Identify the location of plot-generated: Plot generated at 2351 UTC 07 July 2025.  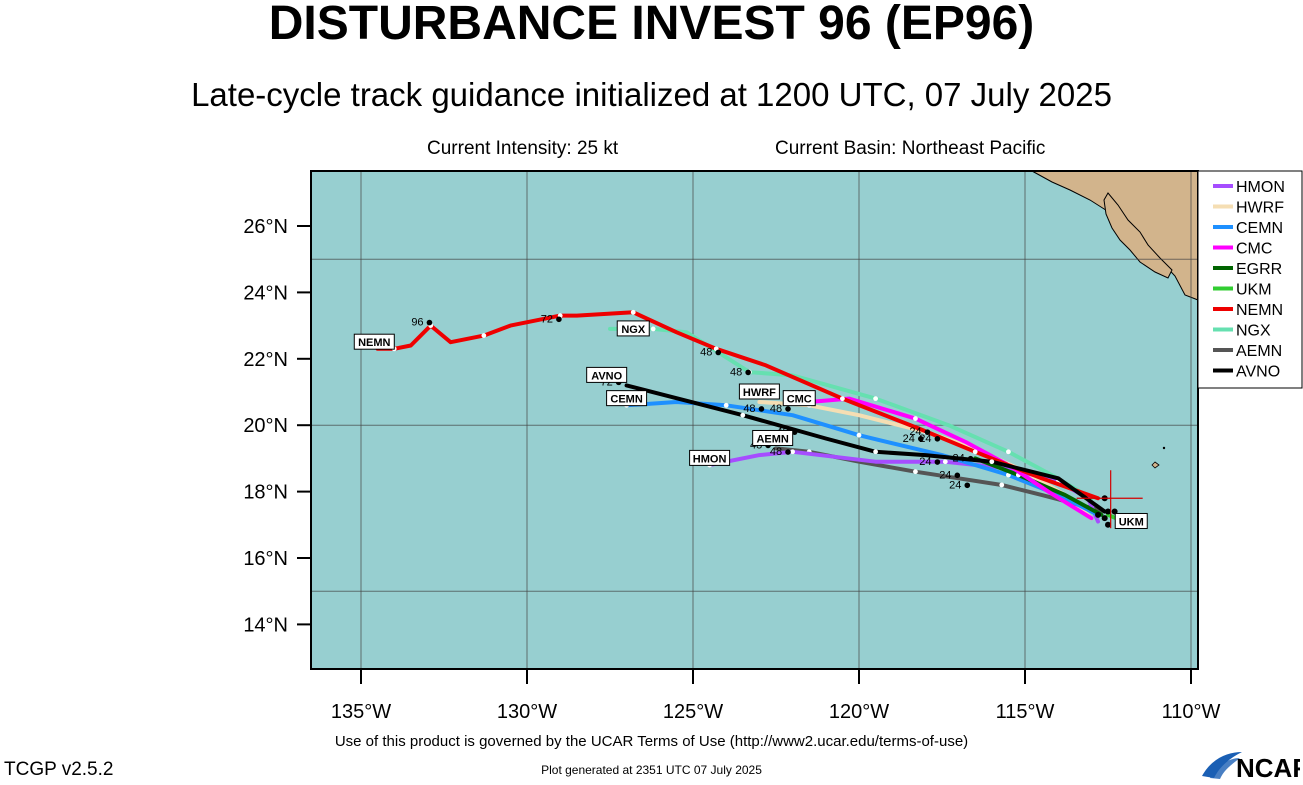
(651, 770).